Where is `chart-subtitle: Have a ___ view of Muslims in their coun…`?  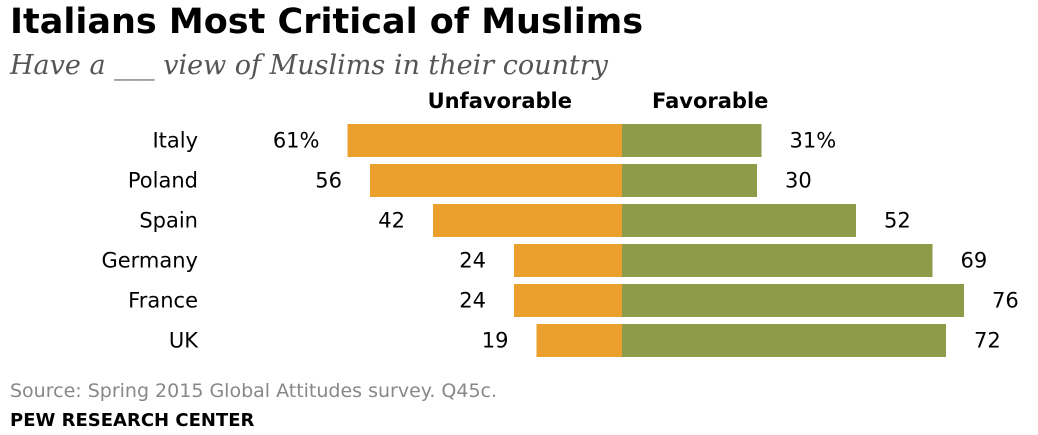 chart-subtitle: Have a ___ view of Muslims in their coun… is located at coordinates (309, 65).